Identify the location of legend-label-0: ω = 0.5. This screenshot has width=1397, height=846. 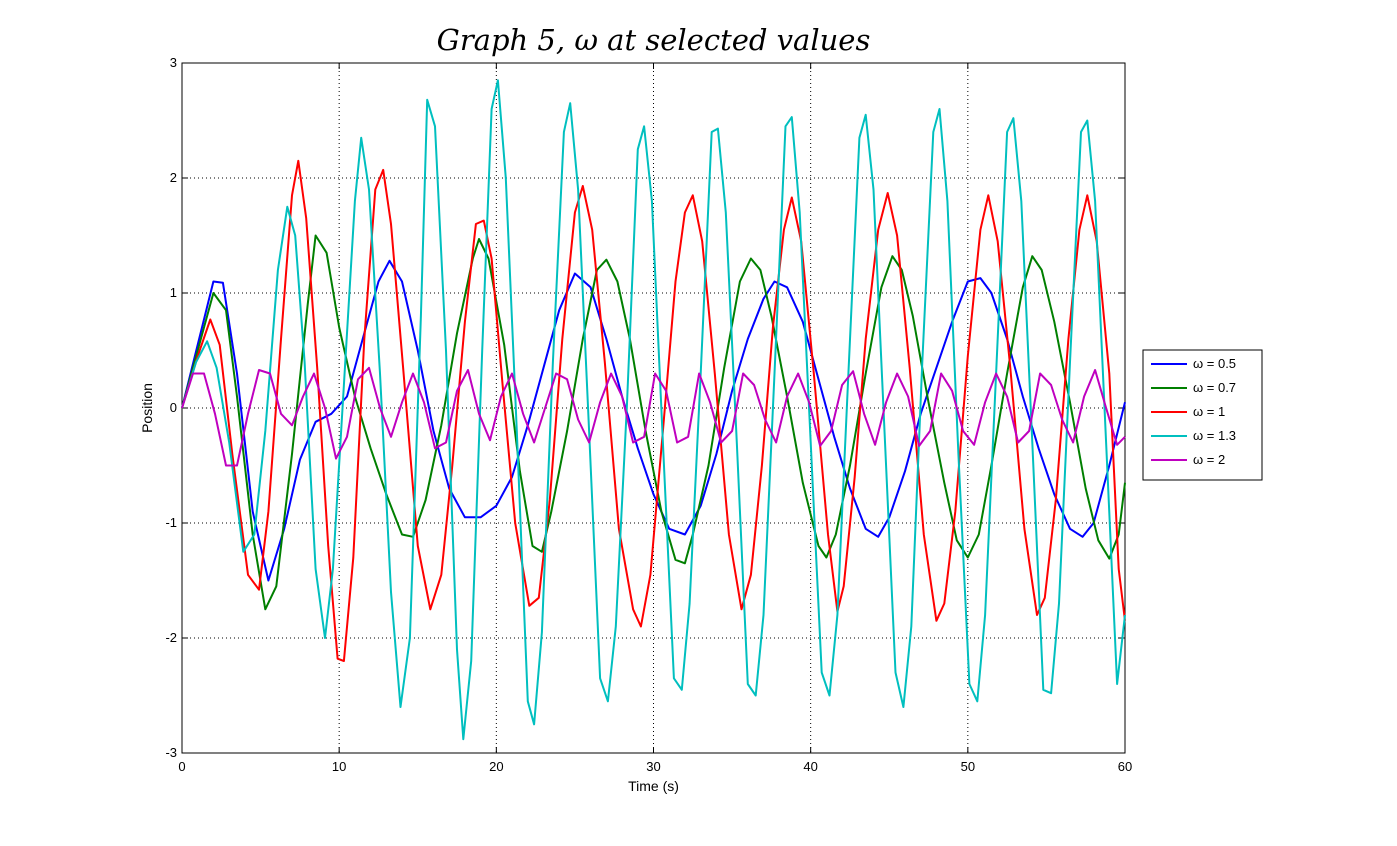
(1214, 363).